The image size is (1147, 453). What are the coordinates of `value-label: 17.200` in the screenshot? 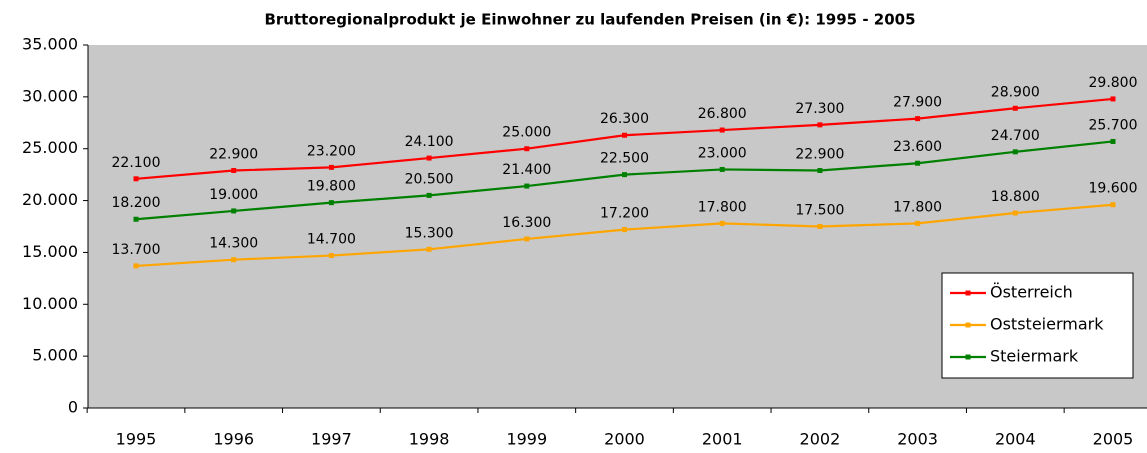 It's located at (624, 214).